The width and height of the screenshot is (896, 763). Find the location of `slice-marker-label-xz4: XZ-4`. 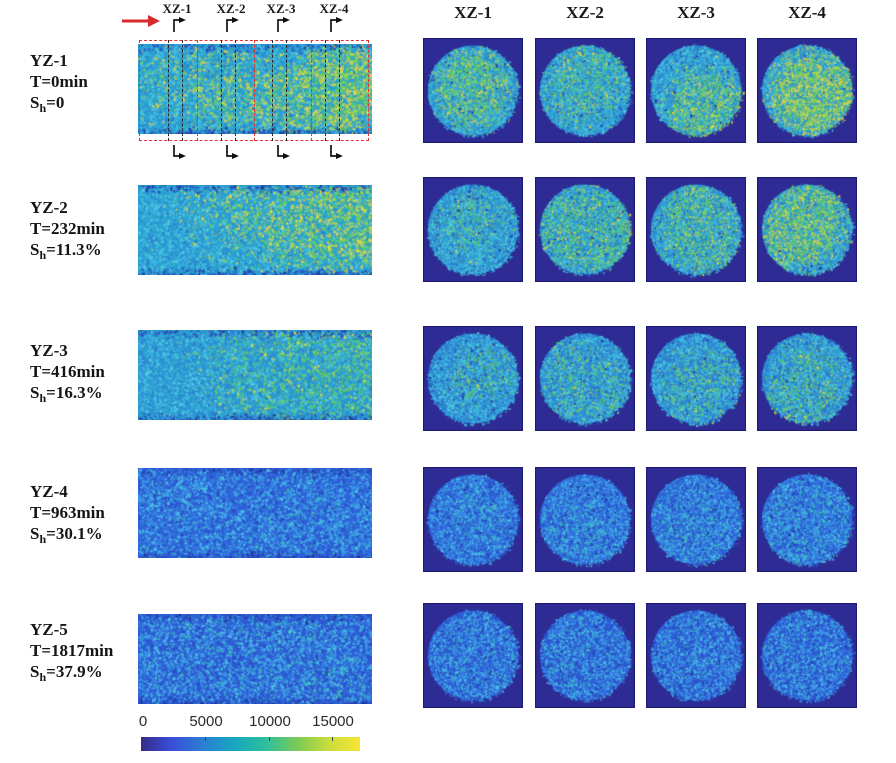

slice-marker-label-xz4: XZ-4 is located at coordinates (334, 8).